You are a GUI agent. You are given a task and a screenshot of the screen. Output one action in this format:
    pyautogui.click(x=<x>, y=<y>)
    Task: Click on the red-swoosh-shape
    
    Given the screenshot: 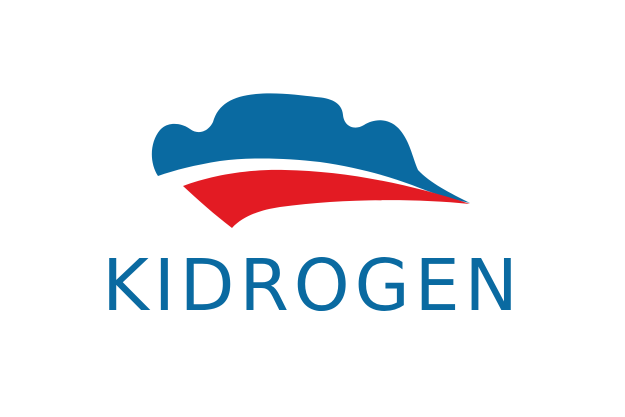 What is the action you would take?
    pyautogui.click(x=326, y=198)
    